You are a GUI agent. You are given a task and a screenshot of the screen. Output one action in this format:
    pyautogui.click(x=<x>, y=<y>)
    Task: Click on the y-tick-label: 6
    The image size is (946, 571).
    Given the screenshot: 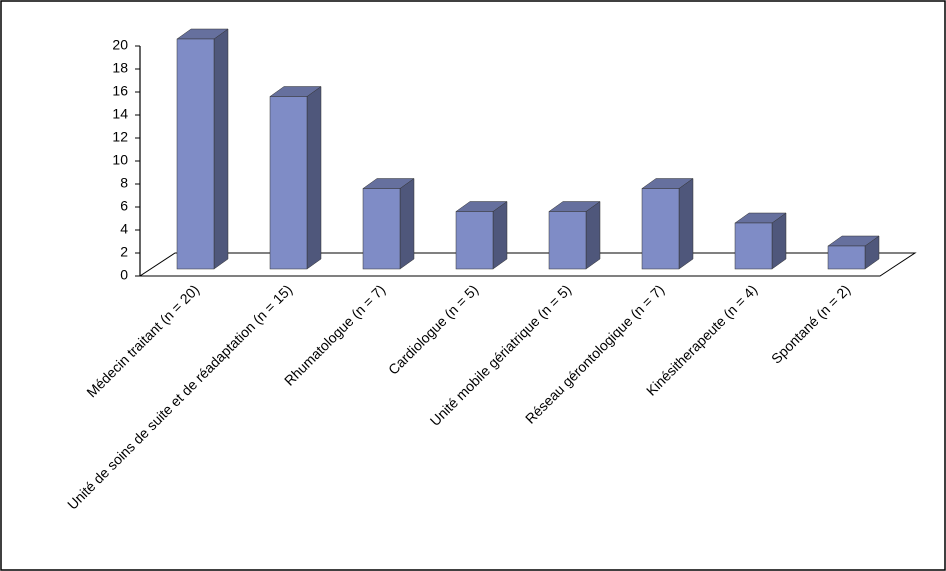 What is the action you would take?
    pyautogui.click(x=124, y=206)
    